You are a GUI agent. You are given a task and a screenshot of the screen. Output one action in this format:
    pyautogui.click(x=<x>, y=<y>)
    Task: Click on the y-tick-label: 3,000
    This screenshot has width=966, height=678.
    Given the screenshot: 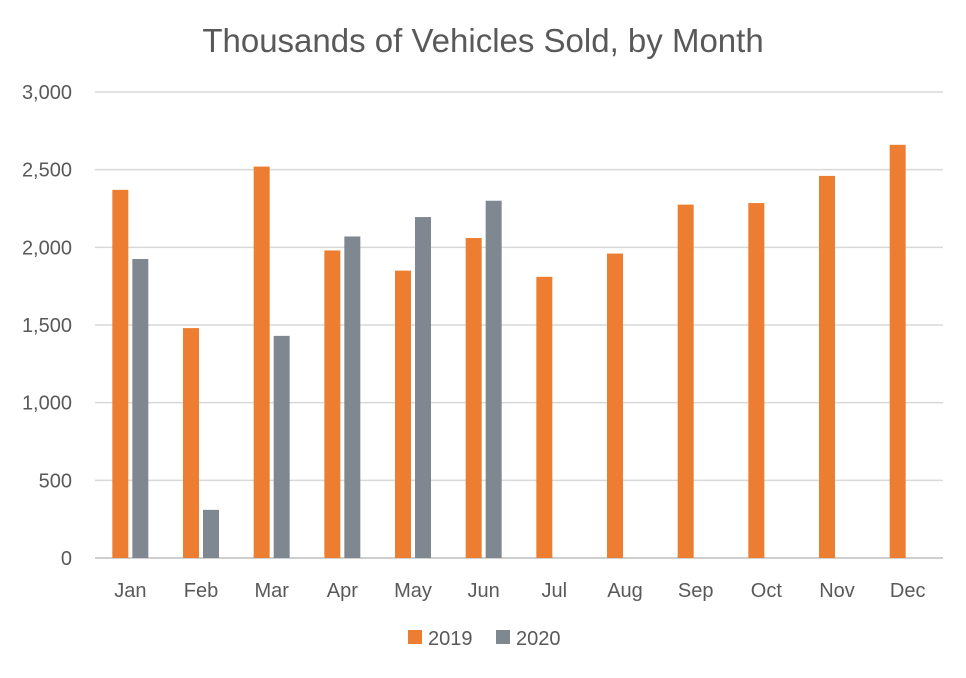 What is the action you would take?
    pyautogui.click(x=47, y=93)
    